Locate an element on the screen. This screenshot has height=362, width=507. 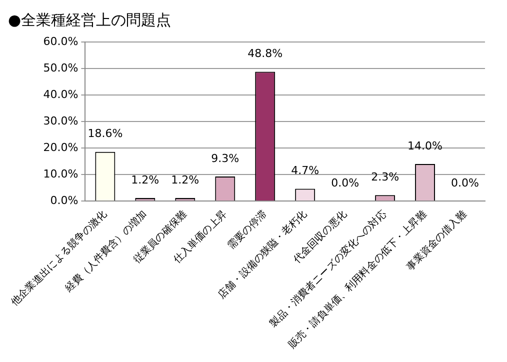
y-tick-label: 60.0% is located at coordinates (60, 41).